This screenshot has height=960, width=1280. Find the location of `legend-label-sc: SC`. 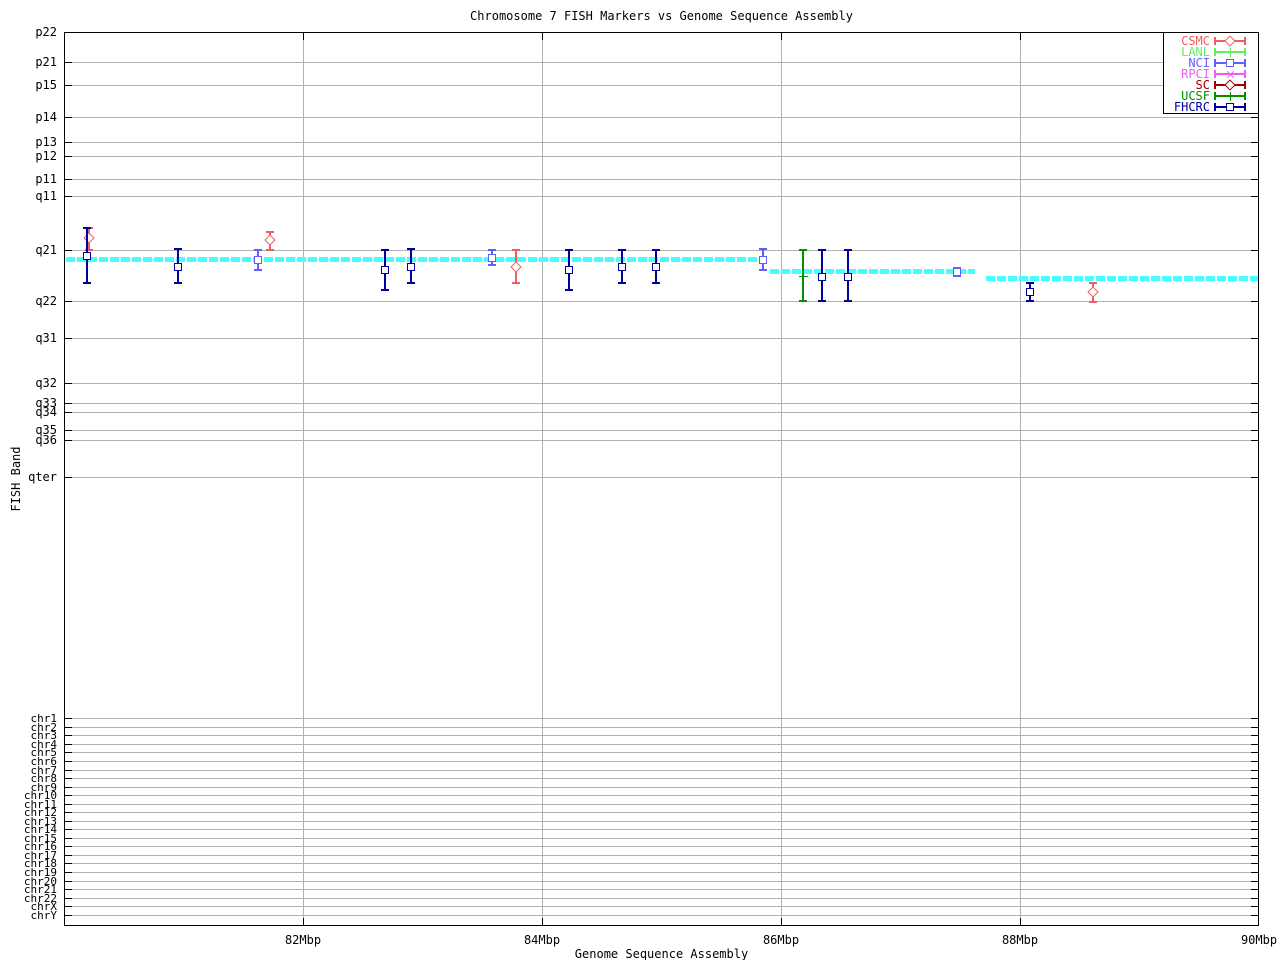

legend-label-sc: SC is located at coordinates (1202, 85).